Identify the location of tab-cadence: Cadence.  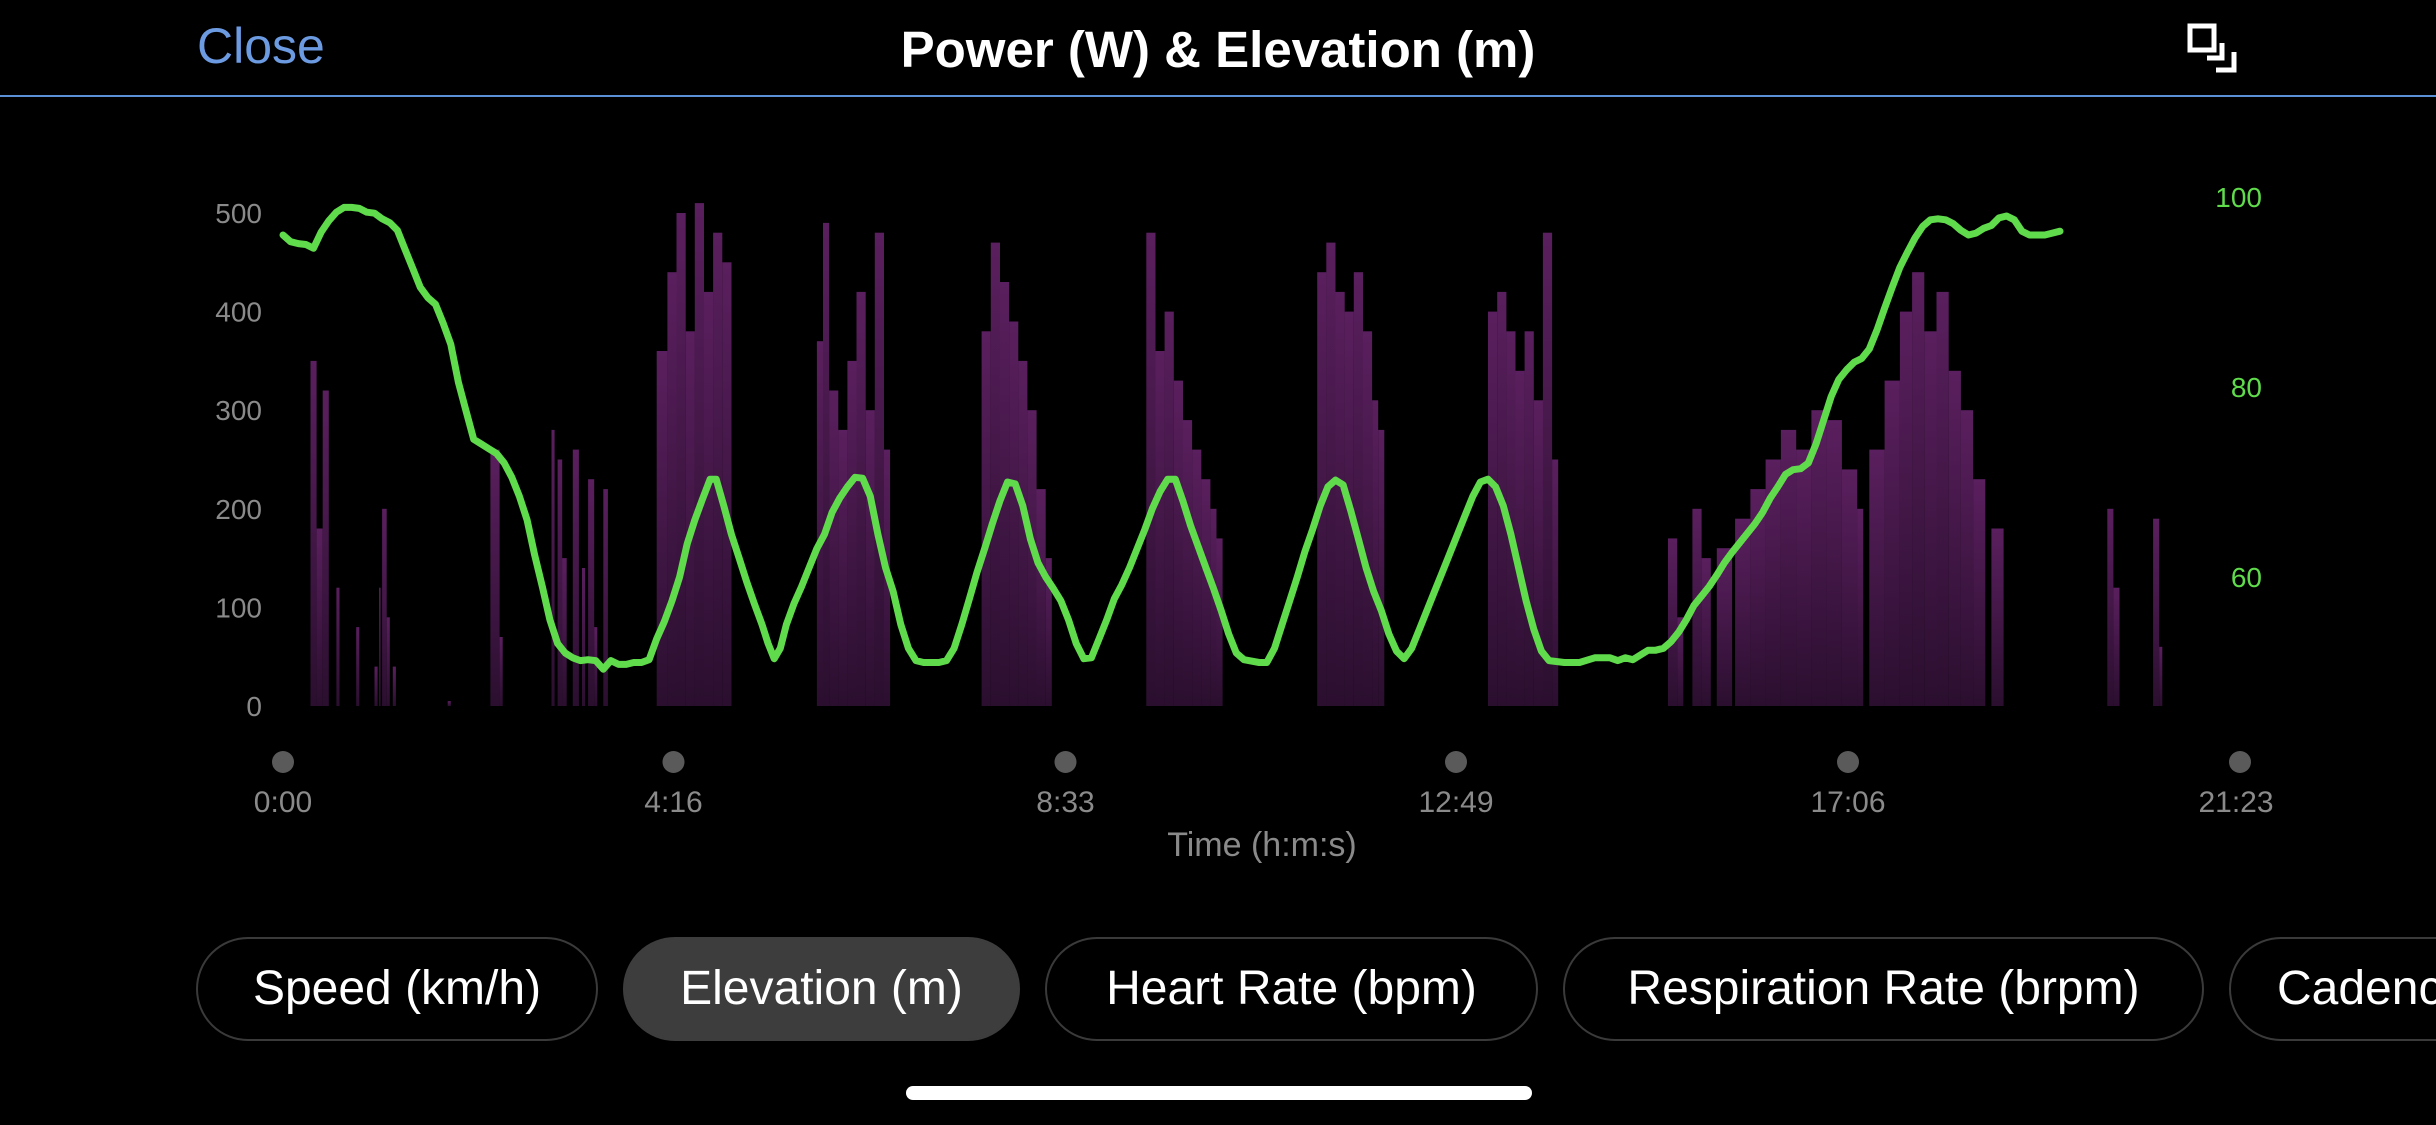
(2332, 989).